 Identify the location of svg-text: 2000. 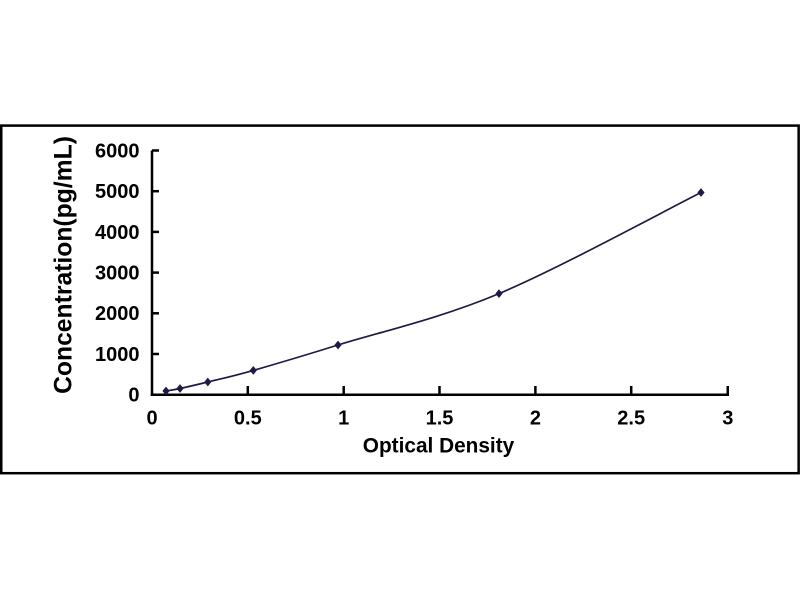
(117, 314).